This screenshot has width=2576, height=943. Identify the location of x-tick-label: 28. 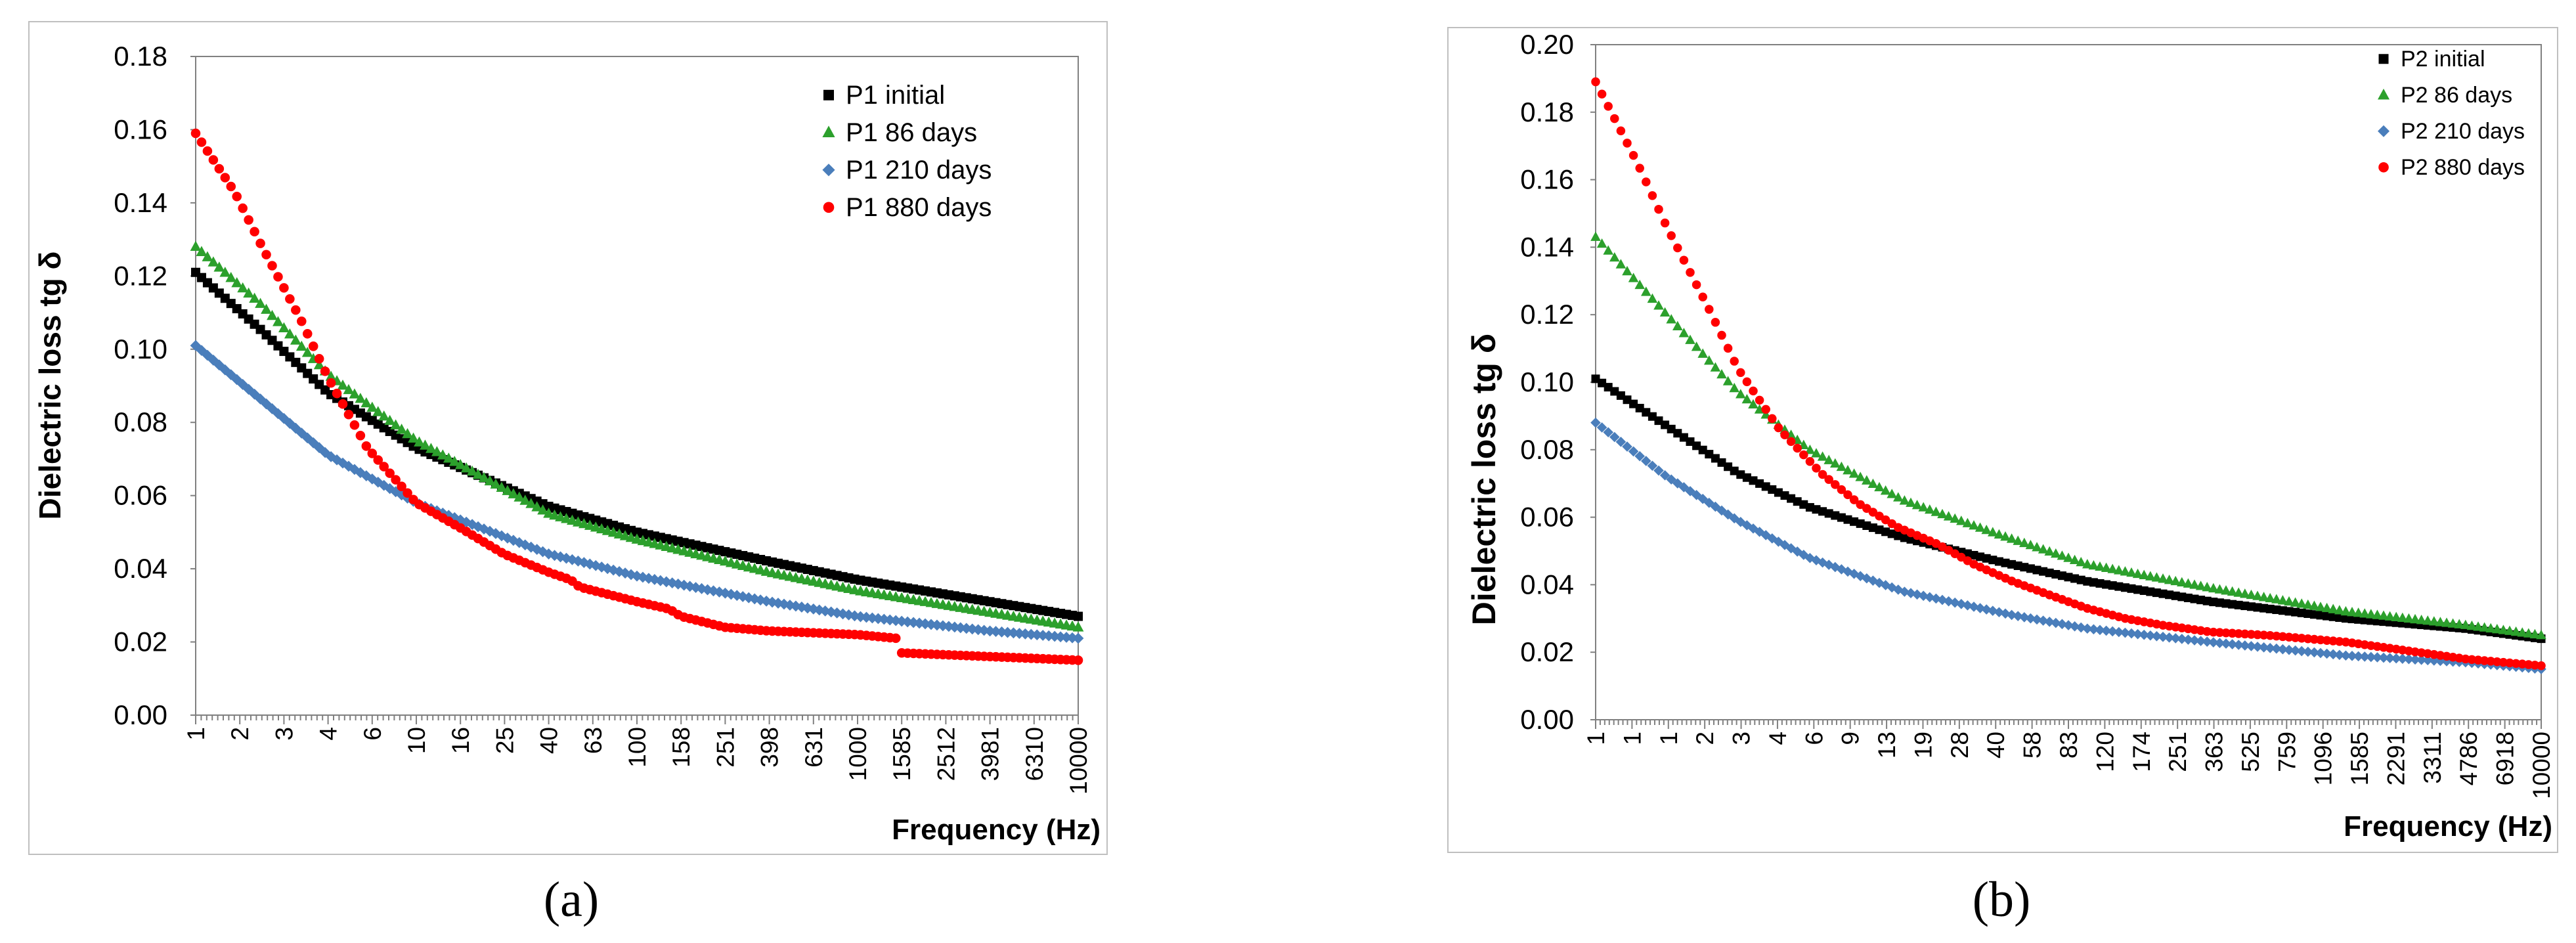
(1959, 745).